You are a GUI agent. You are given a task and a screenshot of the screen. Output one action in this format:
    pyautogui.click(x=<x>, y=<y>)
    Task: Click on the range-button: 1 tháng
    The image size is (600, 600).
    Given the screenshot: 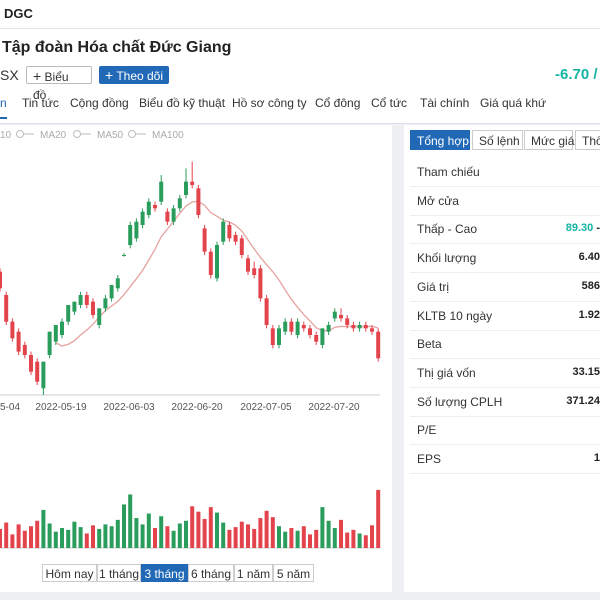 What is the action you would take?
    pyautogui.click(x=119, y=573)
    